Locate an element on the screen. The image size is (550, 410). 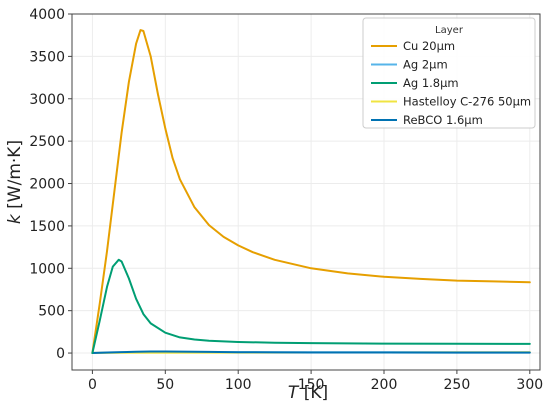
y-tick-label: 1000 is located at coordinates (47, 269).